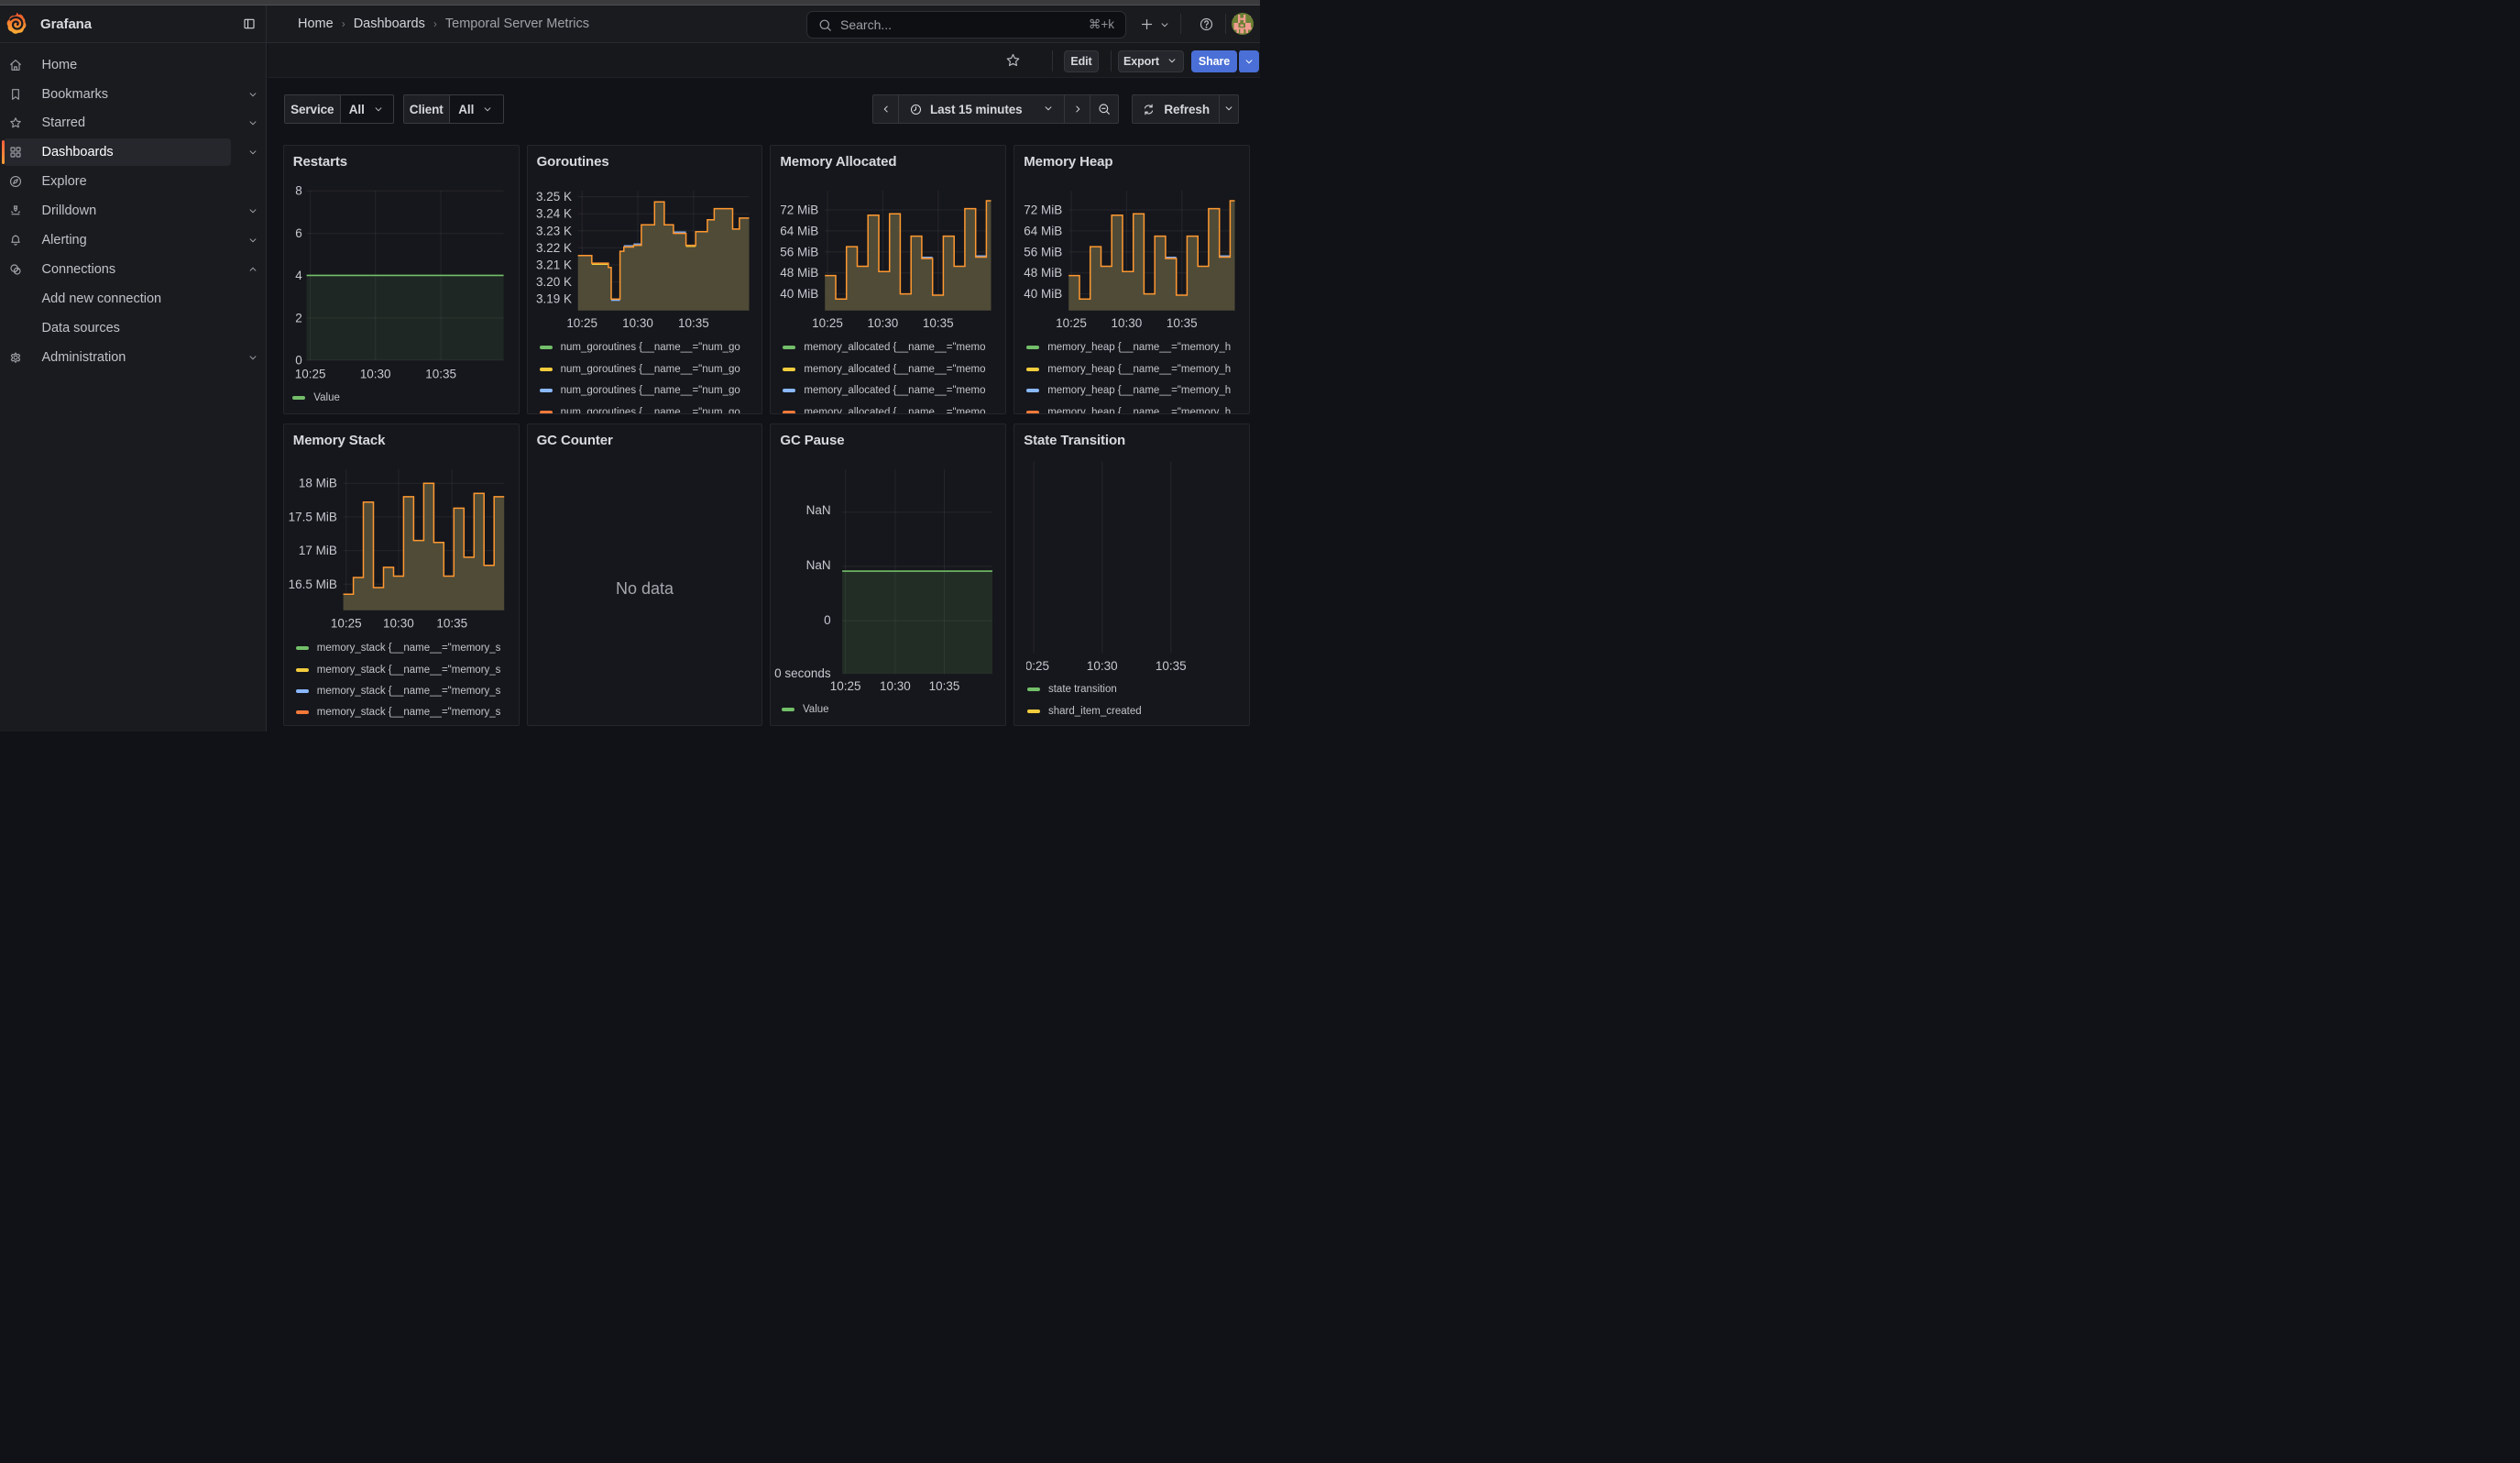 Image resolution: width=2520 pixels, height=1463 pixels. I want to click on svg-text: 17.5 MiB, so click(312, 517).